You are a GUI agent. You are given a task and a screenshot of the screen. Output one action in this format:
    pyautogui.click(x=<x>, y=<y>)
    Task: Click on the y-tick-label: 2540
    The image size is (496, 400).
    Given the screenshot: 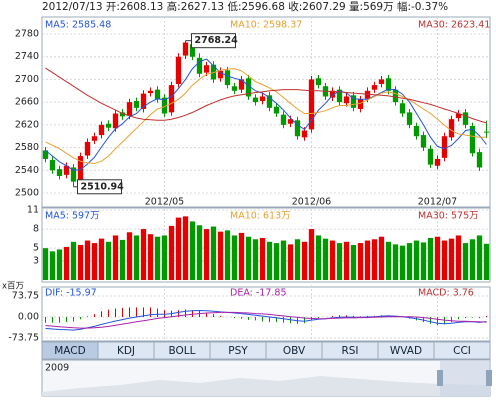 What is the action you would take?
    pyautogui.click(x=27, y=170)
    